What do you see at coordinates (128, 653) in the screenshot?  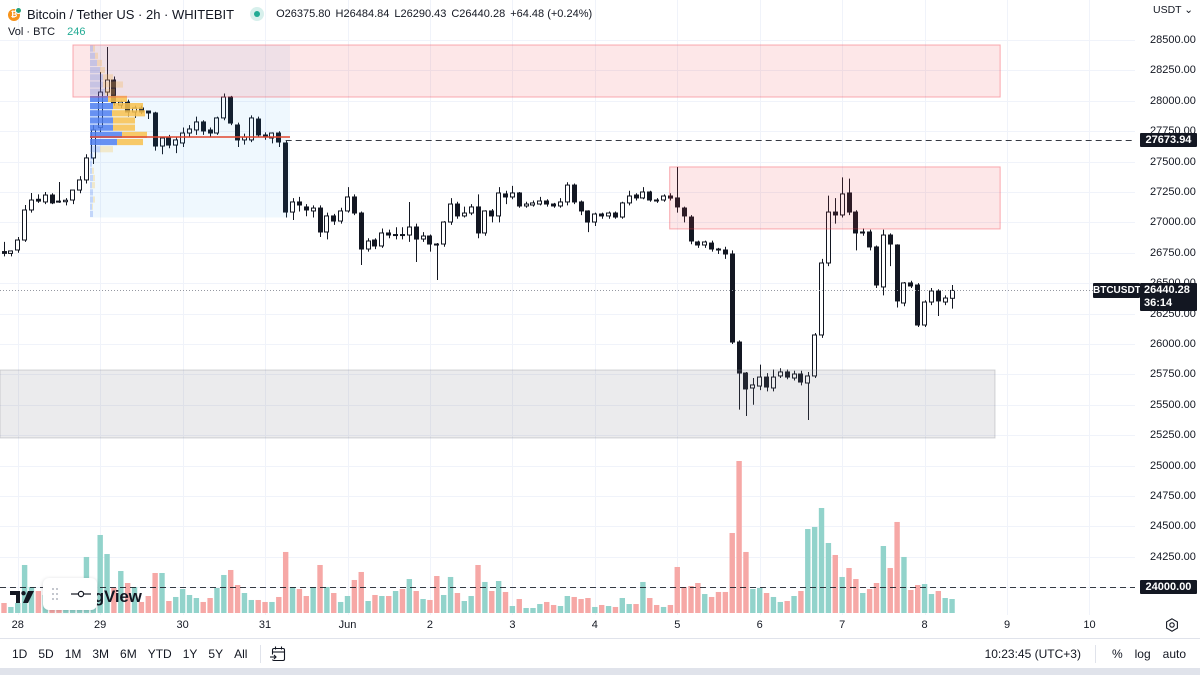 I see `range-6m-button: 6M` at bounding box center [128, 653].